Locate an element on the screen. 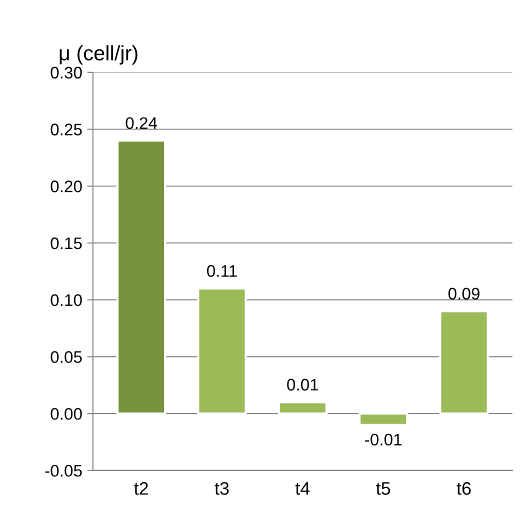 The width and height of the screenshot is (531, 517). y-tick-label: -0.05 is located at coordinates (63, 470).